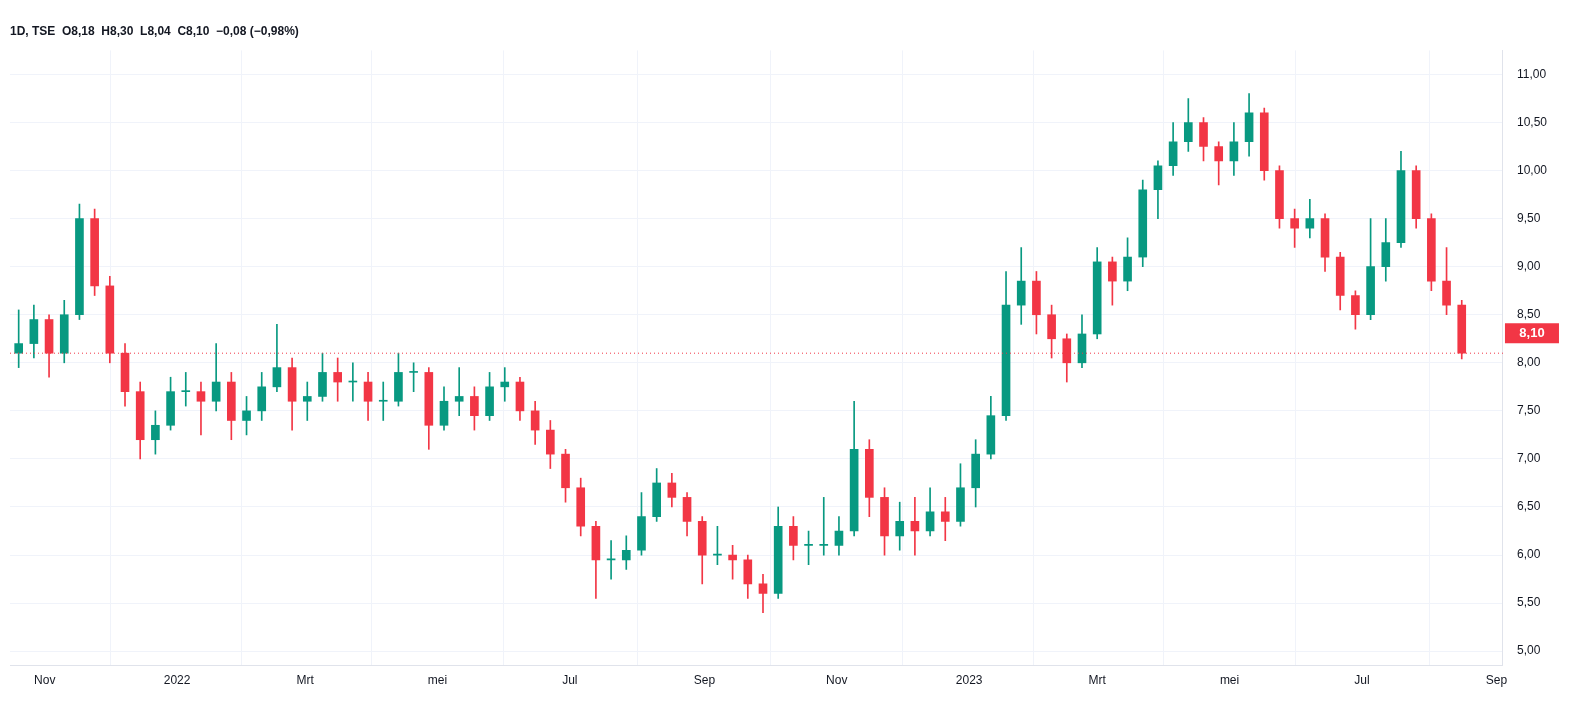 This screenshot has height=726, width=1581. I want to click on y-tick-label: 8,50, so click(1528, 314).